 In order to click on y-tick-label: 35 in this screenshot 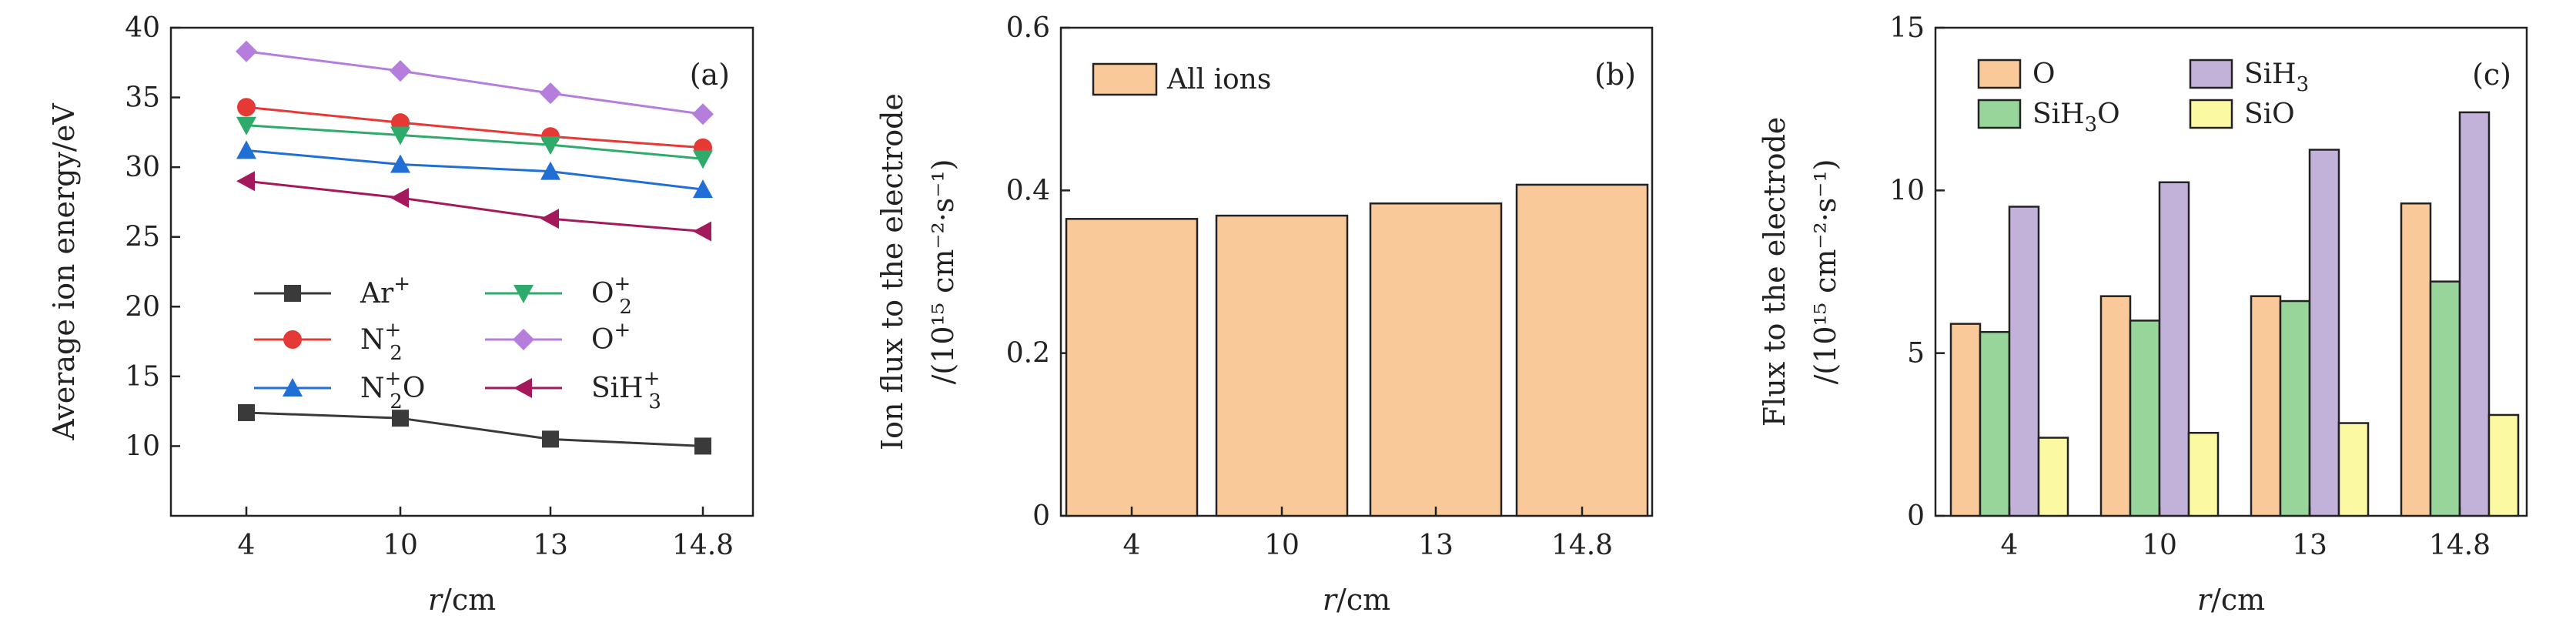, I will do `click(142, 98)`.